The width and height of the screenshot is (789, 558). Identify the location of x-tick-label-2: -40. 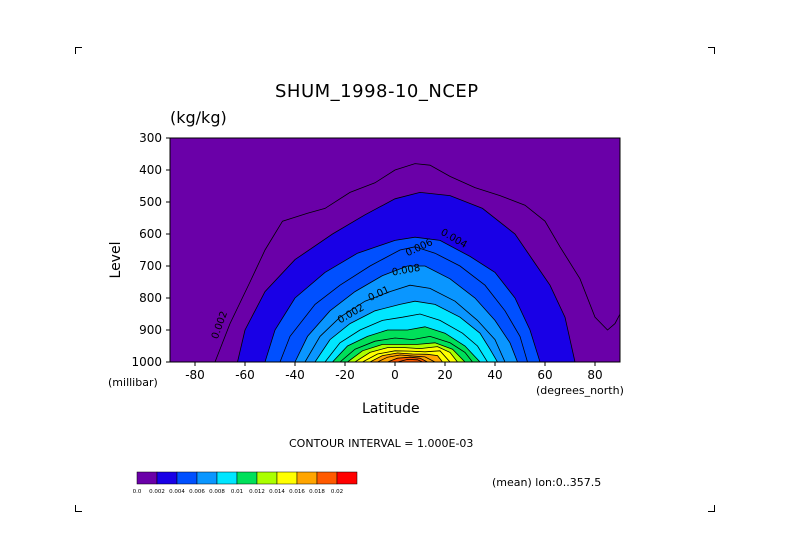
(295, 375).